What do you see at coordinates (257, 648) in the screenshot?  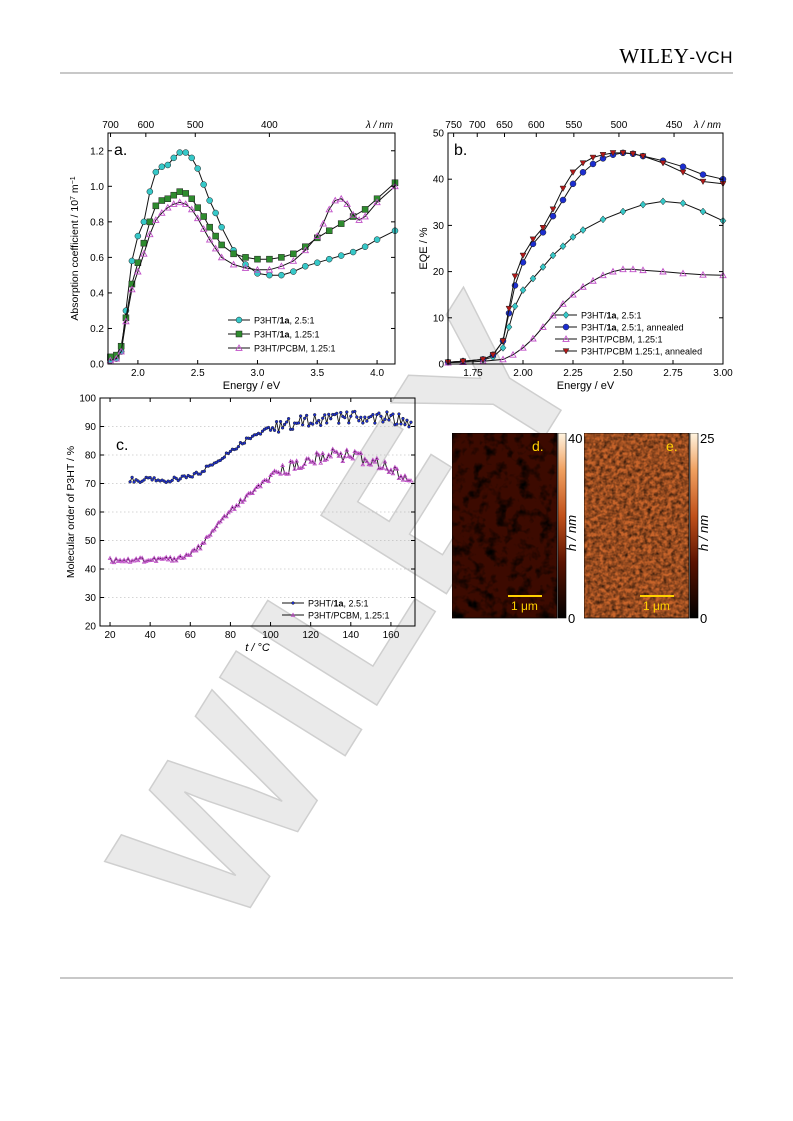 I see `x-axis-label: t / °C` at bounding box center [257, 648].